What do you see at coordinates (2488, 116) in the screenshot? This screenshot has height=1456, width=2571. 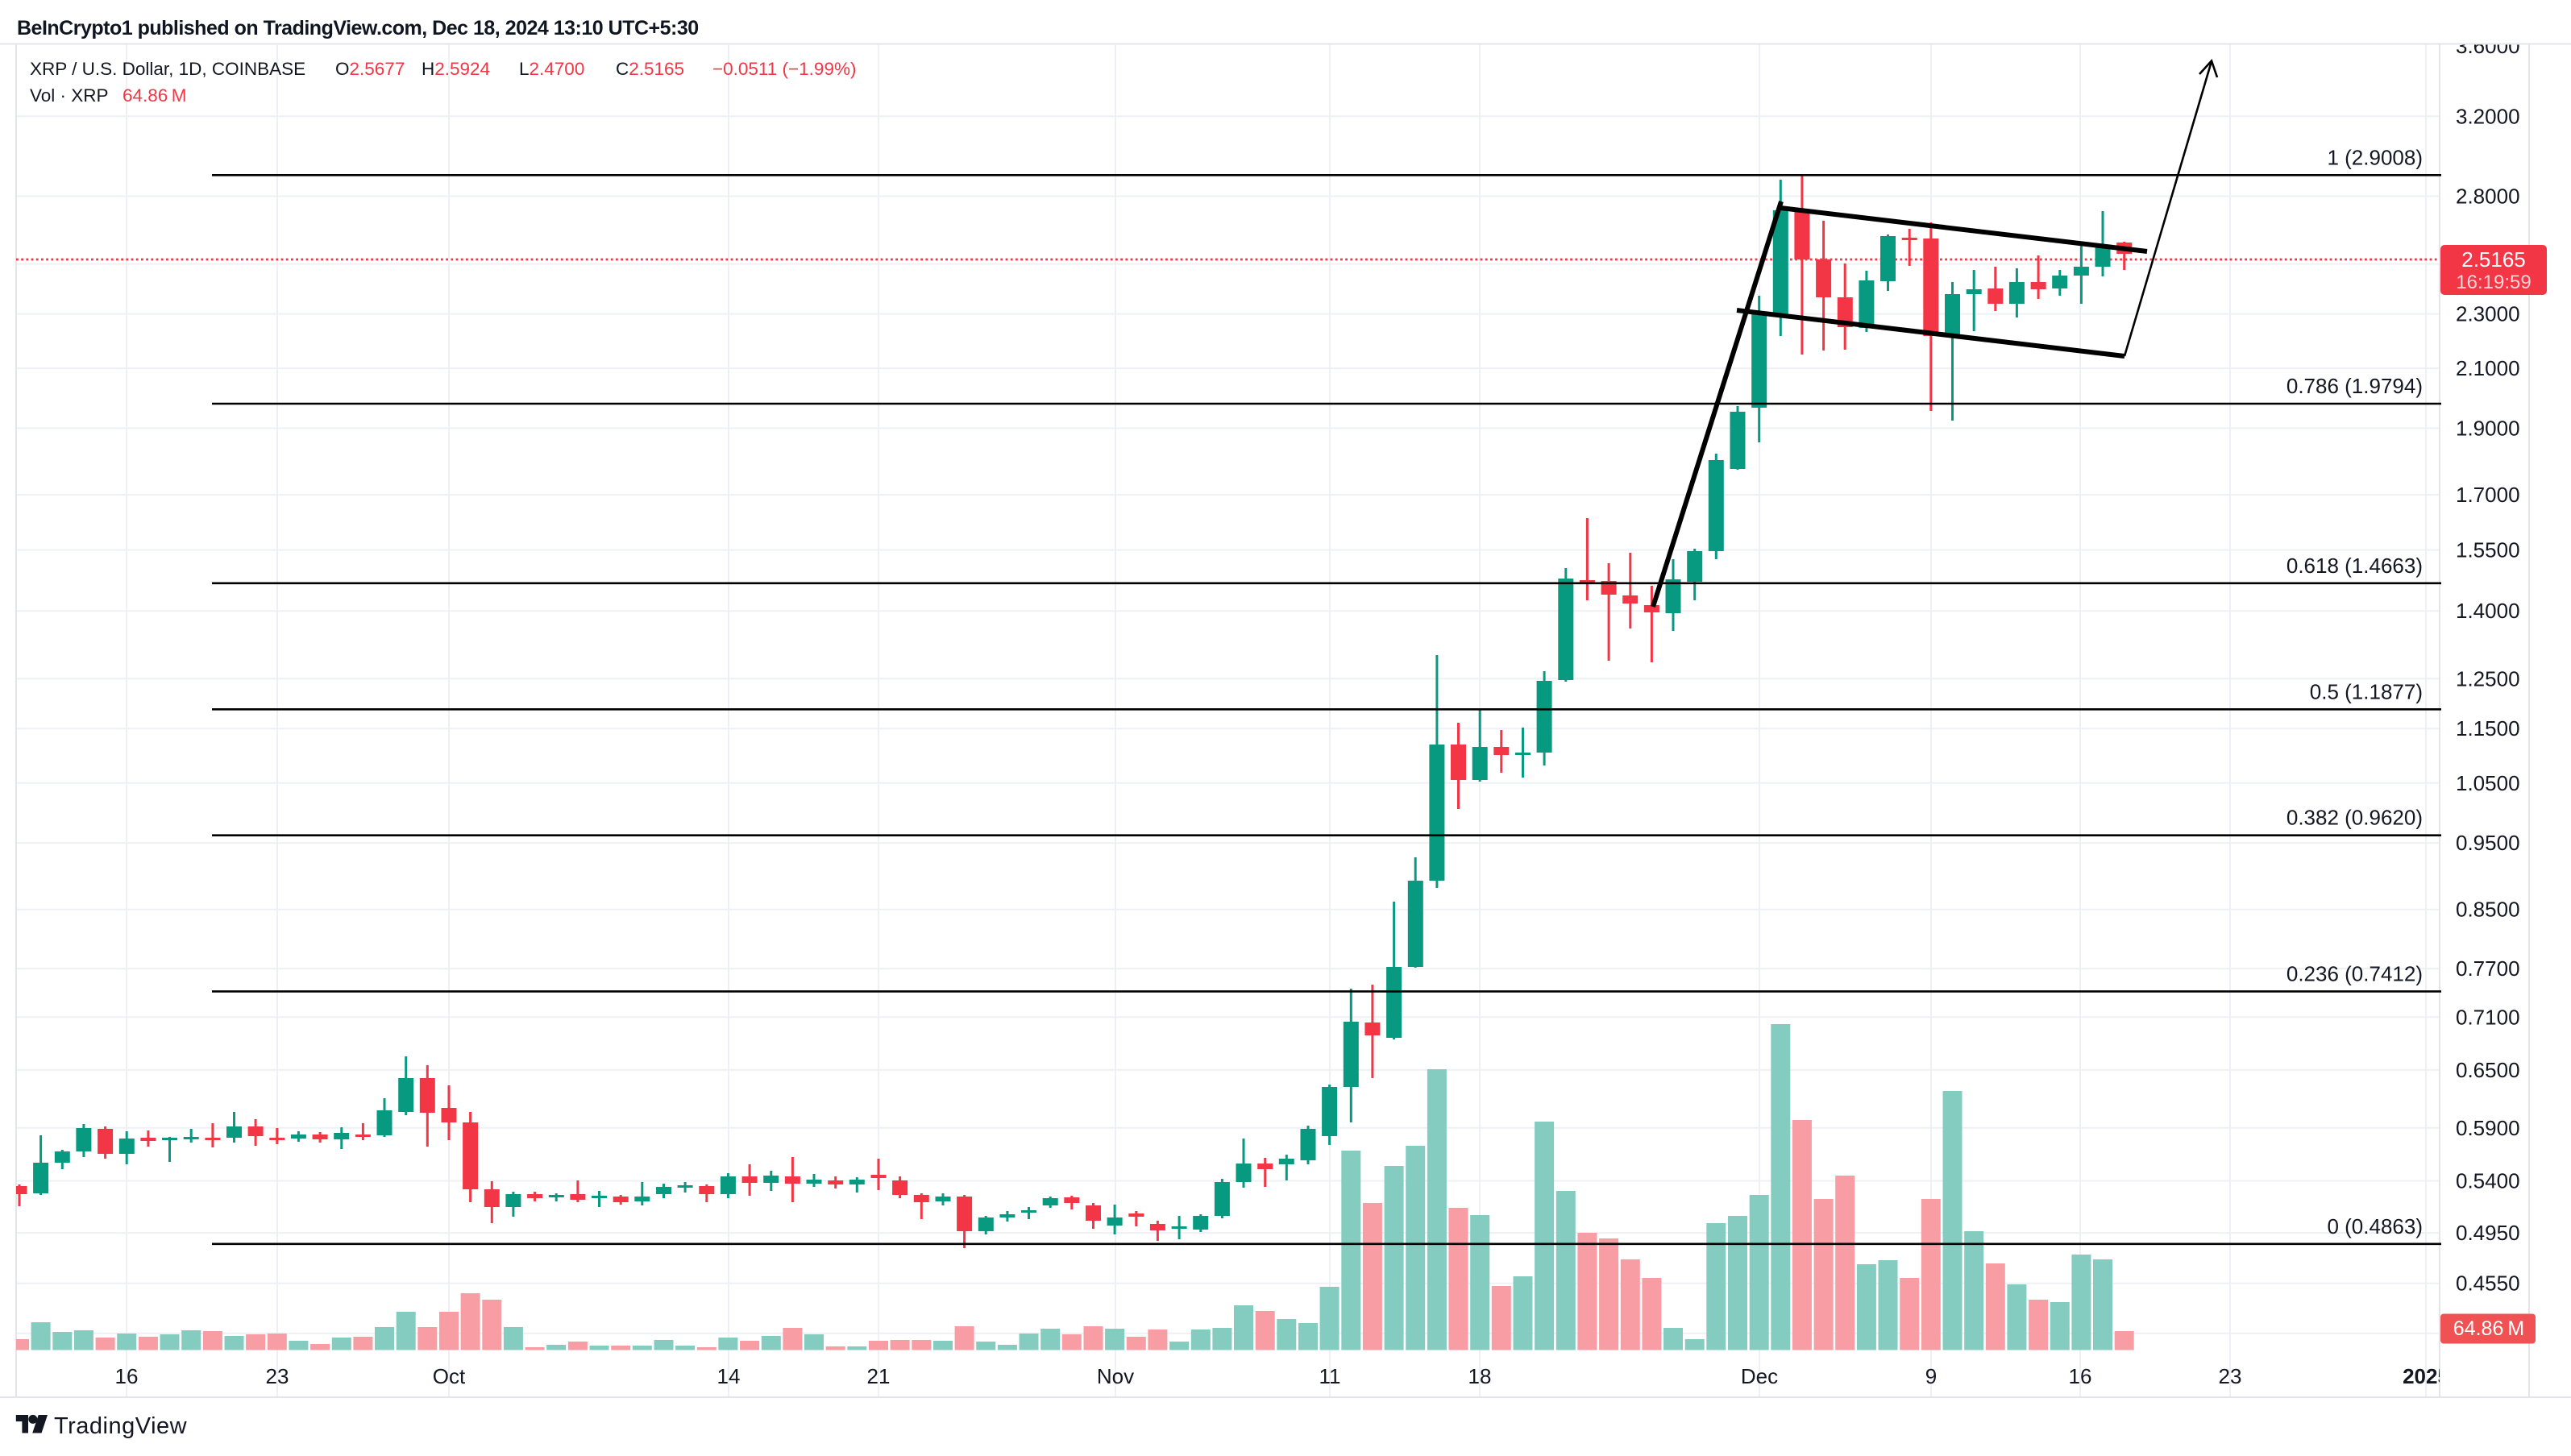 I see `svg-text: 3.2000` at bounding box center [2488, 116].